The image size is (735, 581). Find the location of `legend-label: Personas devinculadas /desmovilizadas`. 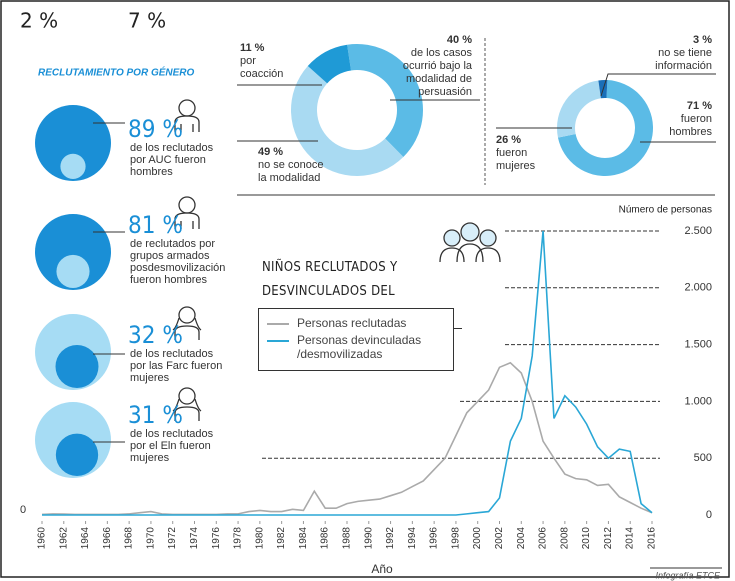

legend-label: Personas devinculadas /desmovilizadas is located at coordinates (359, 347).